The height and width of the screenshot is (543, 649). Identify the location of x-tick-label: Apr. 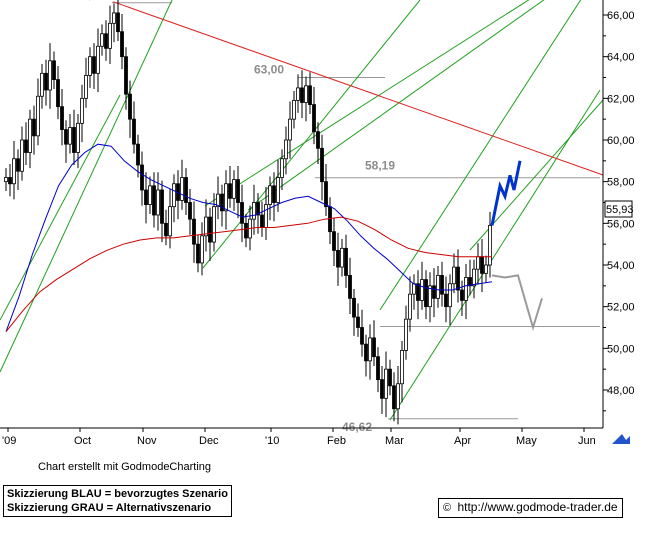
(462, 441).